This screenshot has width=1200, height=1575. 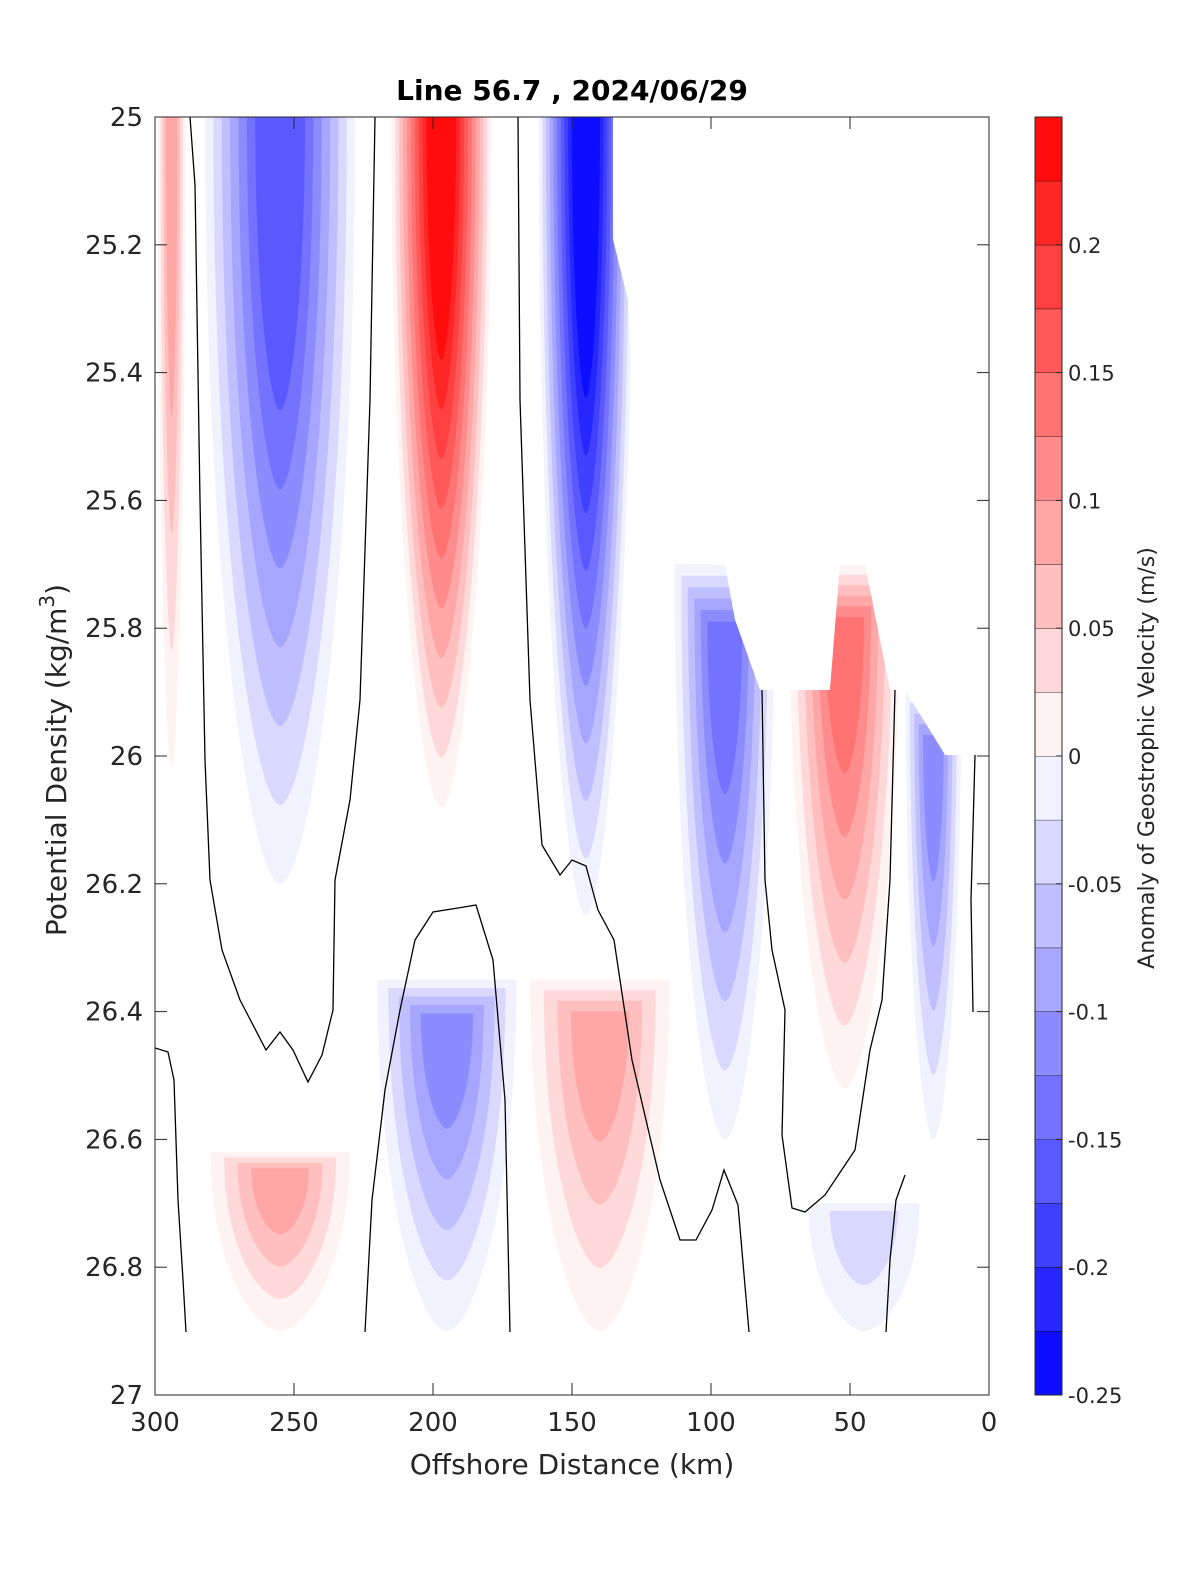 I want to click on colorbar: -0.25 -0.2 -0.15 -0.1 -0.05 0 0.05 0.1 0.15 0.2, so click(x=1078, y=762).